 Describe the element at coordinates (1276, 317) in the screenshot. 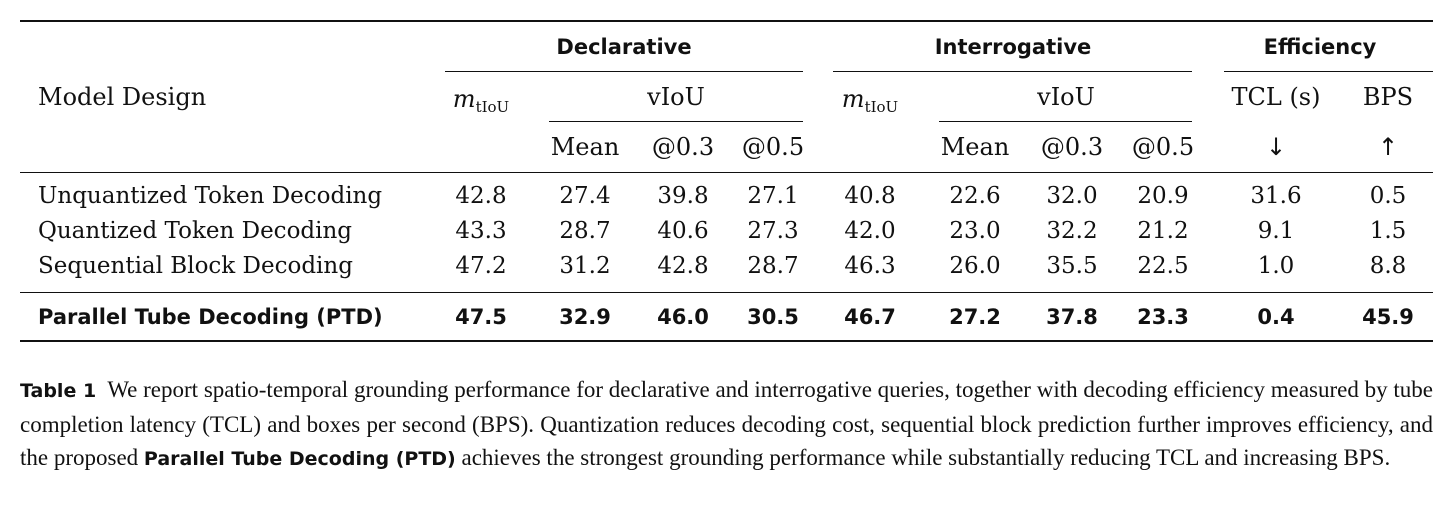

I see `cell: 0.4` at that location.